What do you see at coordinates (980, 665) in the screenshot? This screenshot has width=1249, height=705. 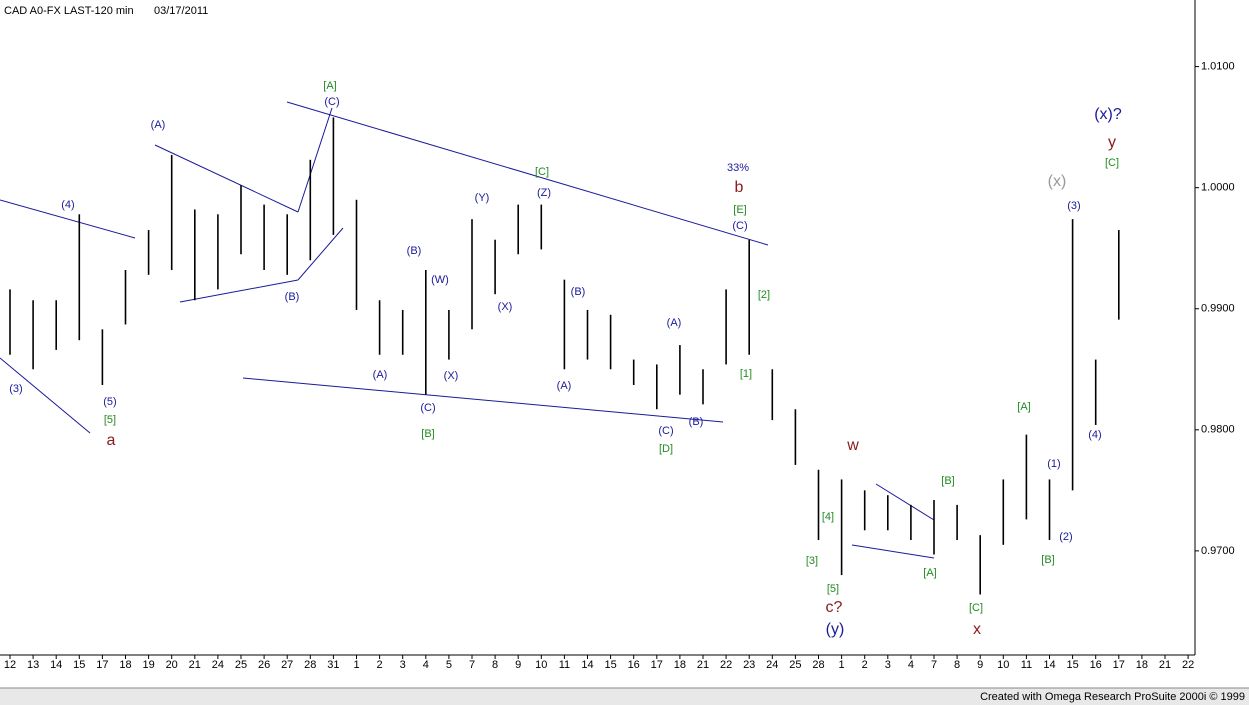 I see `x-tick-label: 9` at bounding box center [980, 665].